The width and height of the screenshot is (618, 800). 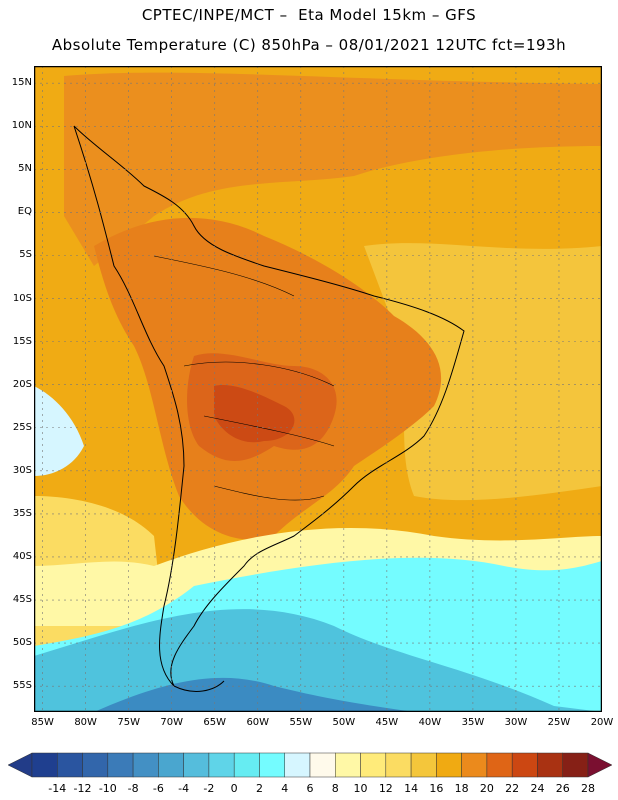 What do you see at coordinates (22, 470) in the screenshot?
I see `lat-label: 30S` at bounding box center [22, 470].